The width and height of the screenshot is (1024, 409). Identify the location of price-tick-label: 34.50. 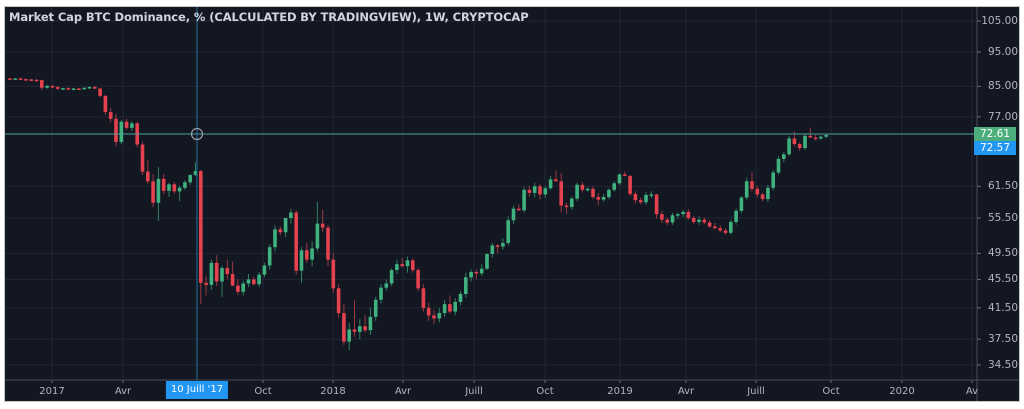
(1002, 364).